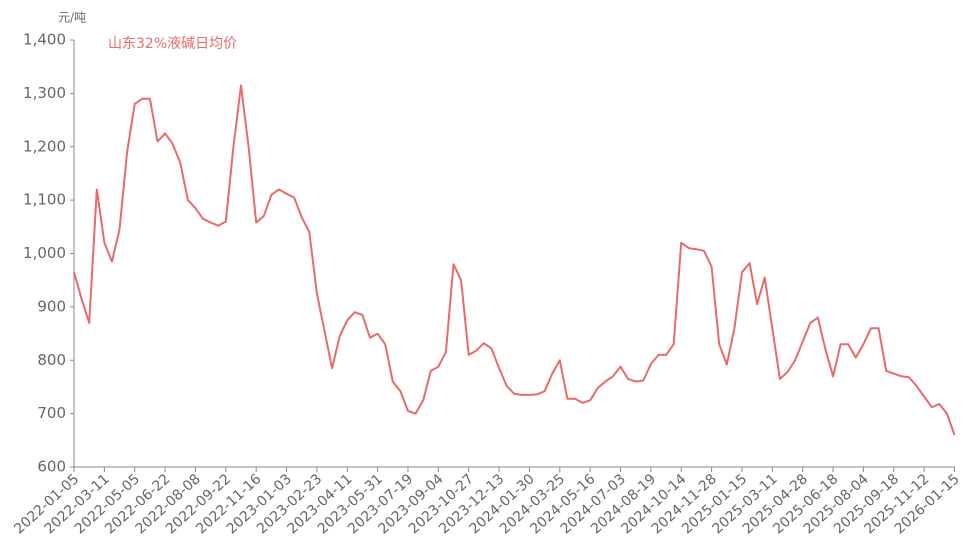 The height and width of the screenshot is (551, 966). Describe the element at coordinates (51, 467) in the screenshot. I see `y-tick-label: 600` at that location.